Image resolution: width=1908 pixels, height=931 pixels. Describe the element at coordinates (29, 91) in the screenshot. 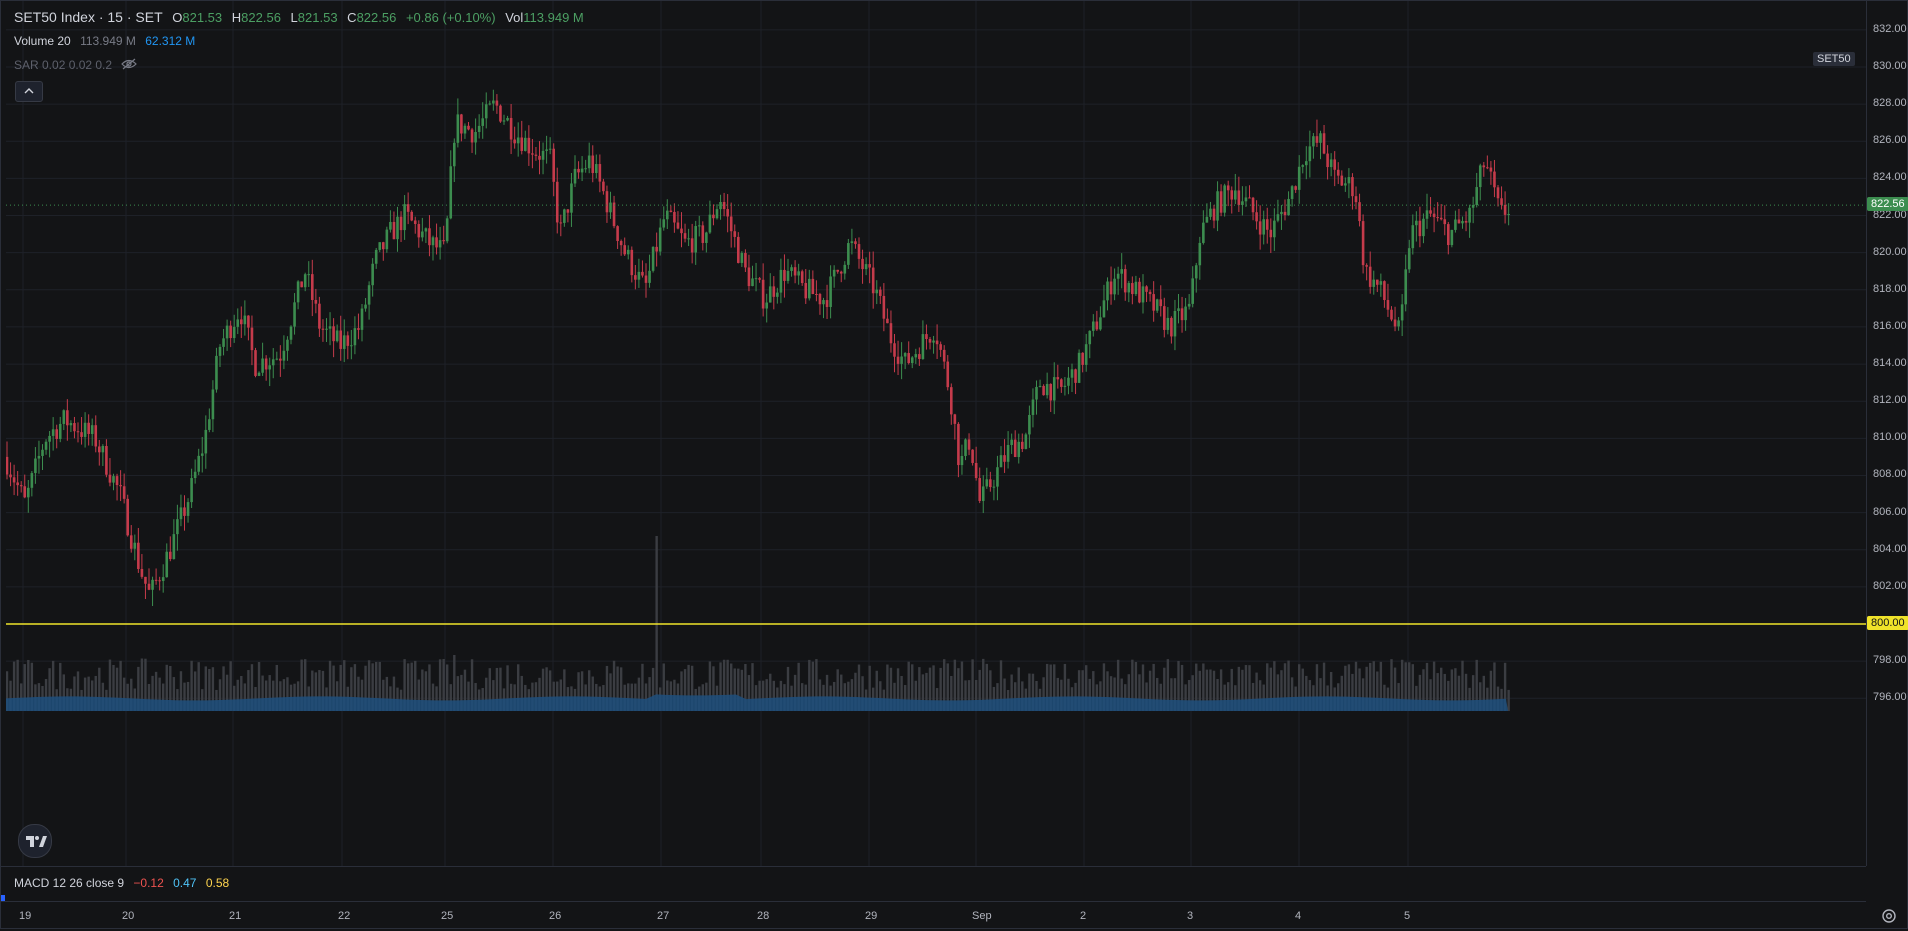

I see `collapse-legend-button` at that location.